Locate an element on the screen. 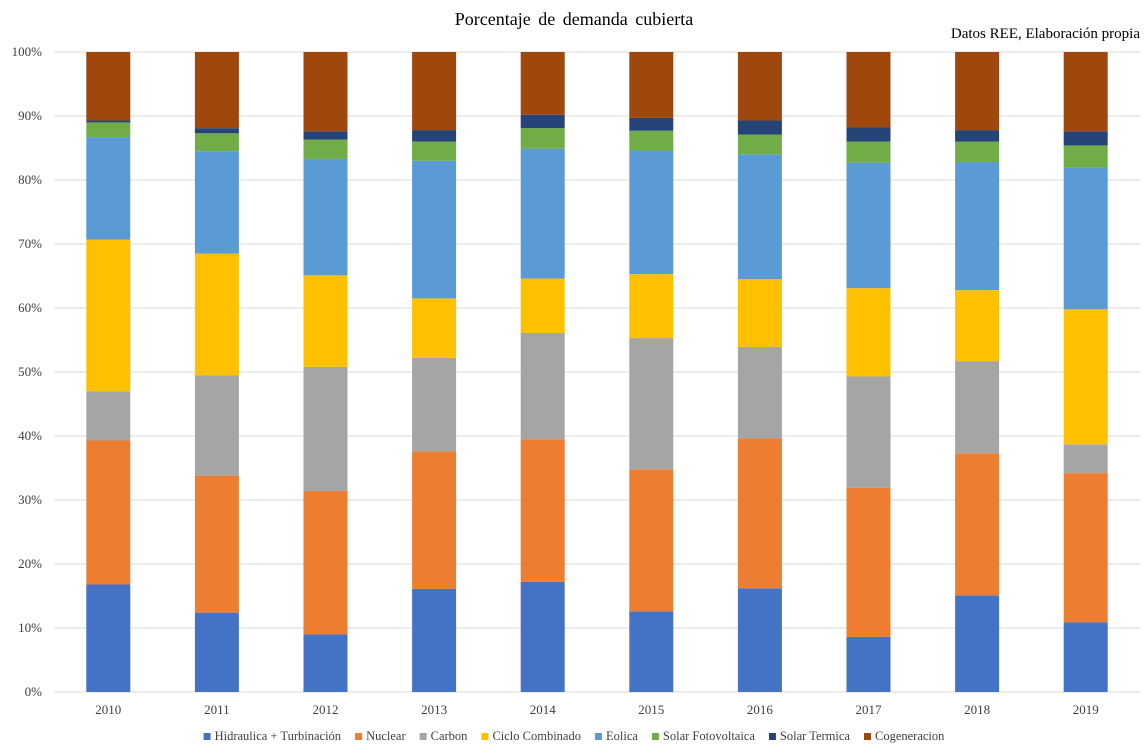 This screenshot has height=748, width=1148. legend-item: Cogeneracion is located at coordinates (904, 736).